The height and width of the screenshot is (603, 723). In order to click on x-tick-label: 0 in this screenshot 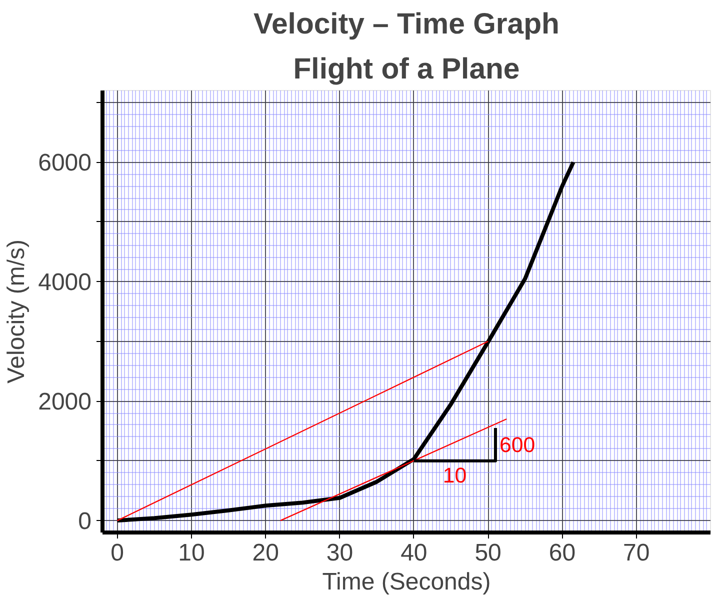, I will do `click(117, 553)`.